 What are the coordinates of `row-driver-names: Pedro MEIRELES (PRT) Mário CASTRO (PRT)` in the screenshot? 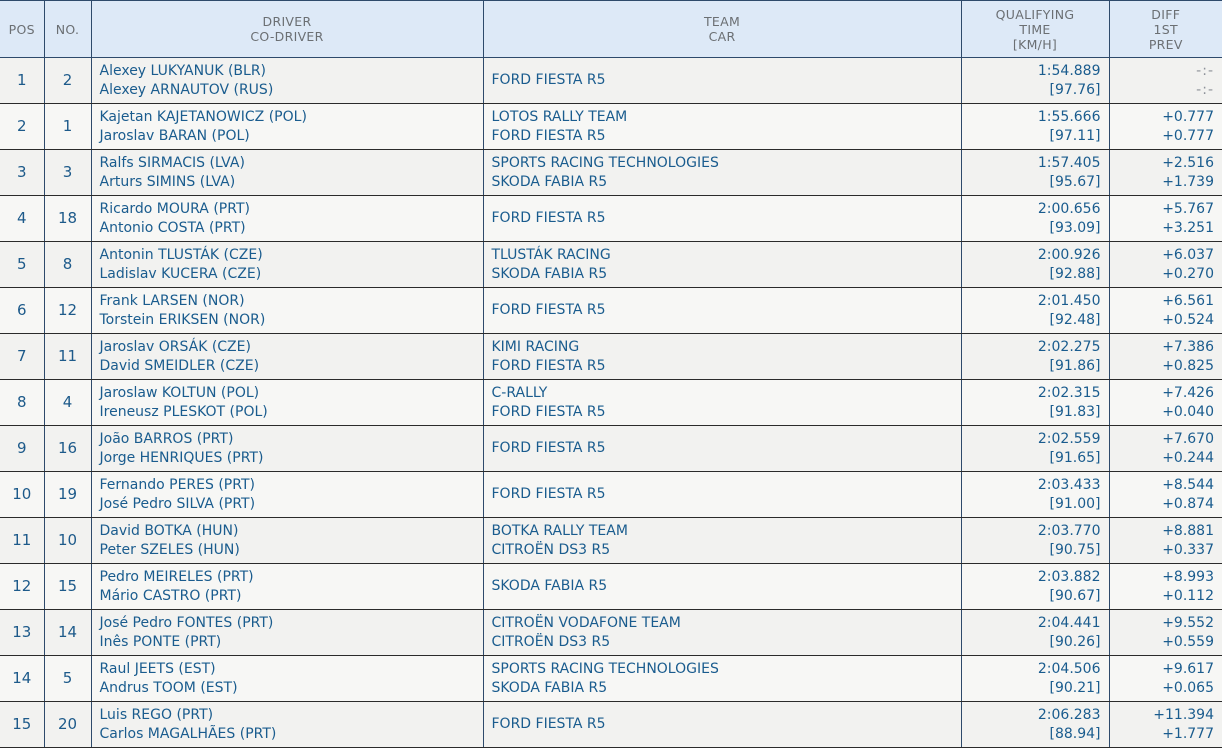 It's located at (287, 586).